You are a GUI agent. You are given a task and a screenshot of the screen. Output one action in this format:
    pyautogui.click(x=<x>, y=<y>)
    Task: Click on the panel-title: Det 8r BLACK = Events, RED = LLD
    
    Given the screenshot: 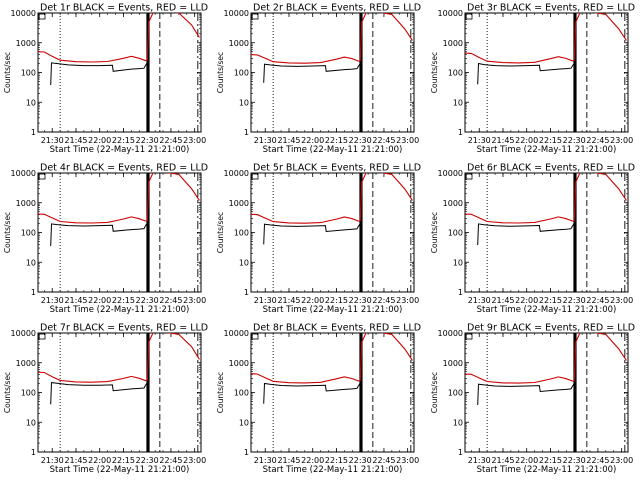 What is the action you would take?
    pyautogui.click(x=337, y=328)
    